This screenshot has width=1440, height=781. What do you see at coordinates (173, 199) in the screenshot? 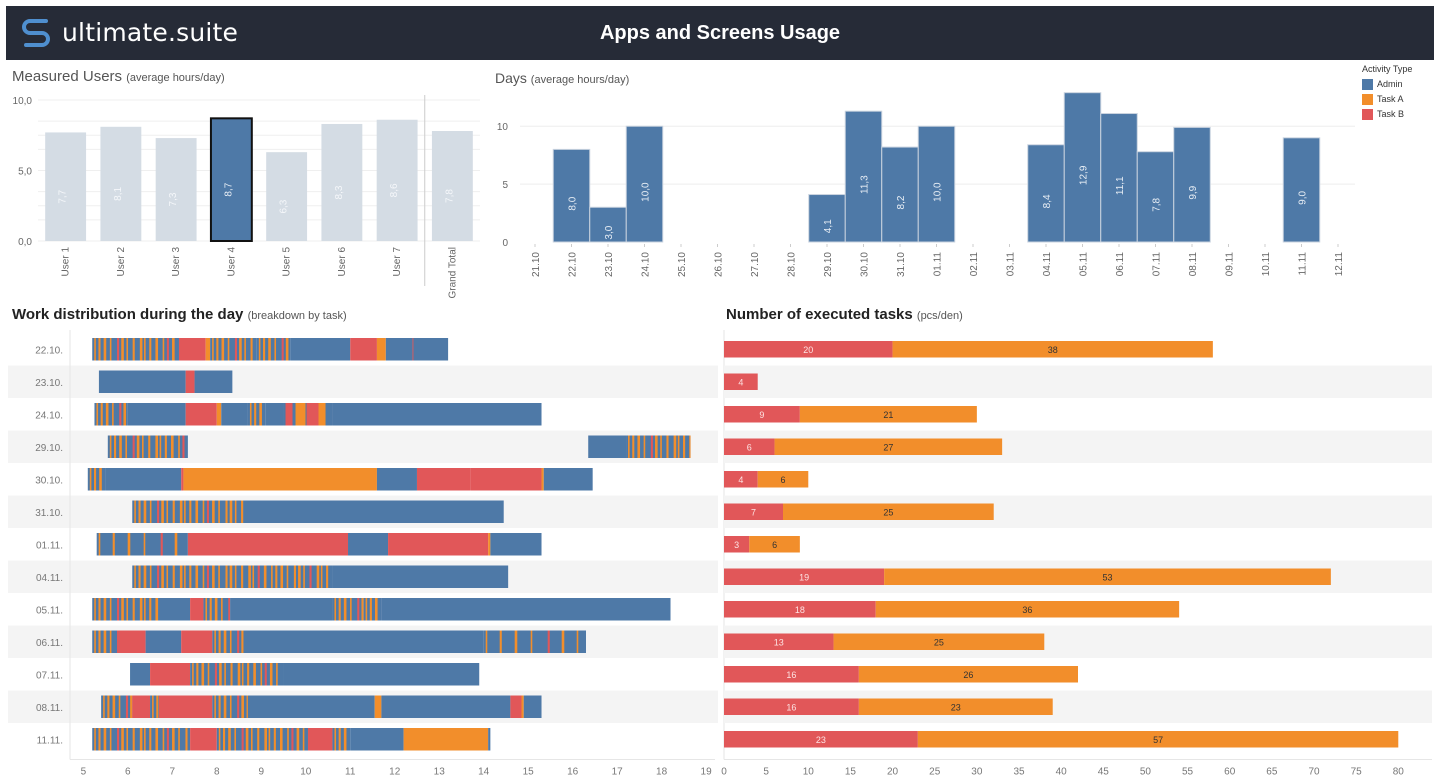
I see `bar-value-label: 7,3` at bounding box center [173, 199].